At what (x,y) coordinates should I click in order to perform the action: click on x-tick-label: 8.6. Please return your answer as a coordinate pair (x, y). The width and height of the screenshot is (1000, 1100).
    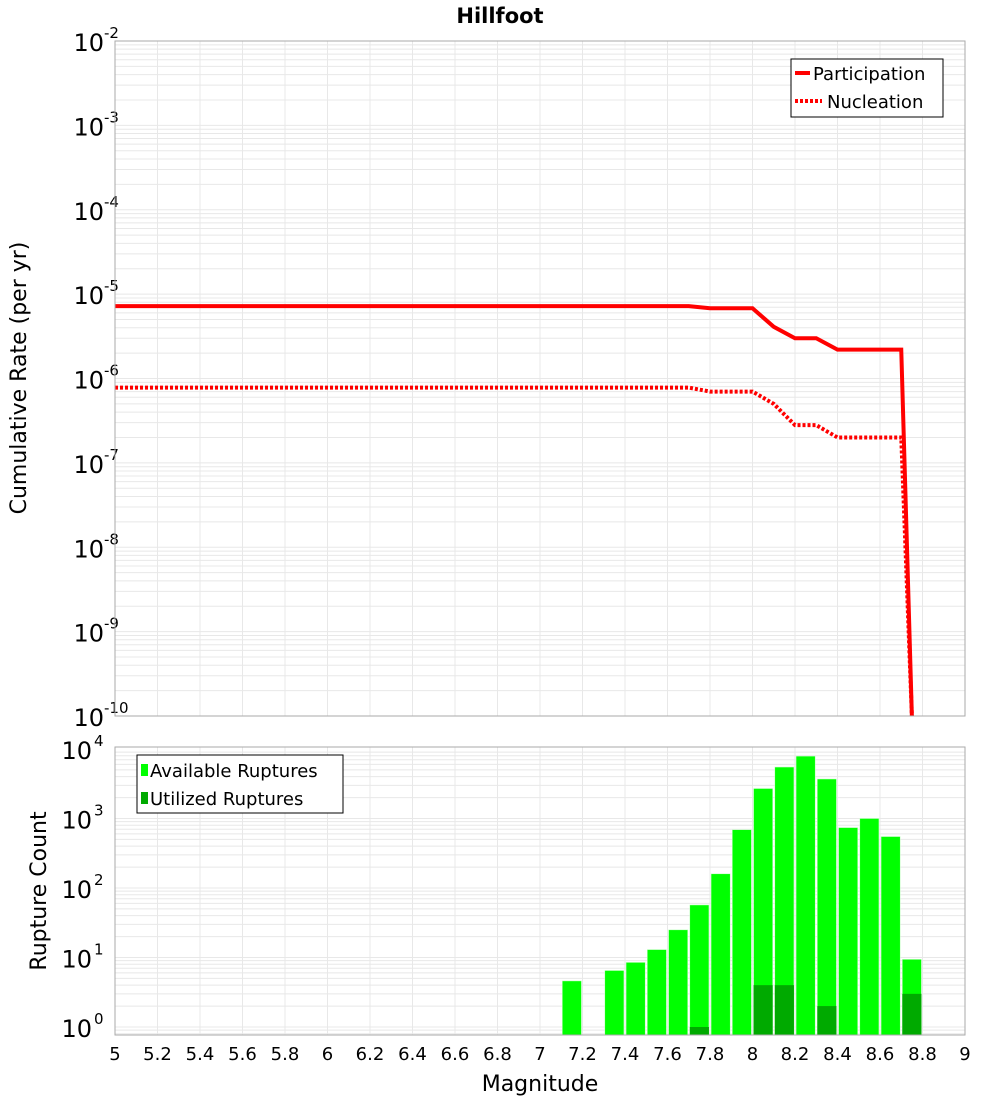
    Looking at the image, I should click on (880, 1054).